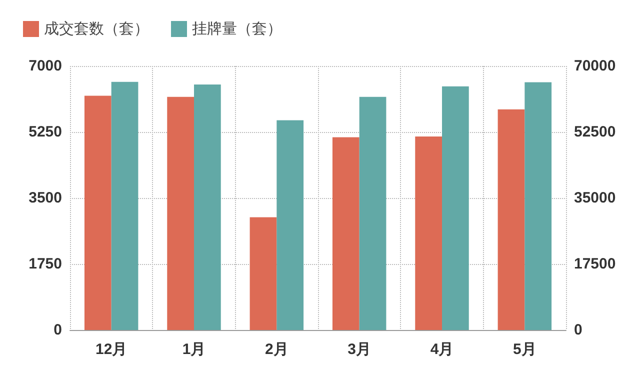  Describe the element at coordinates (111, 349) in the screenshot. I see `x-tick-label: 12月` at that location.